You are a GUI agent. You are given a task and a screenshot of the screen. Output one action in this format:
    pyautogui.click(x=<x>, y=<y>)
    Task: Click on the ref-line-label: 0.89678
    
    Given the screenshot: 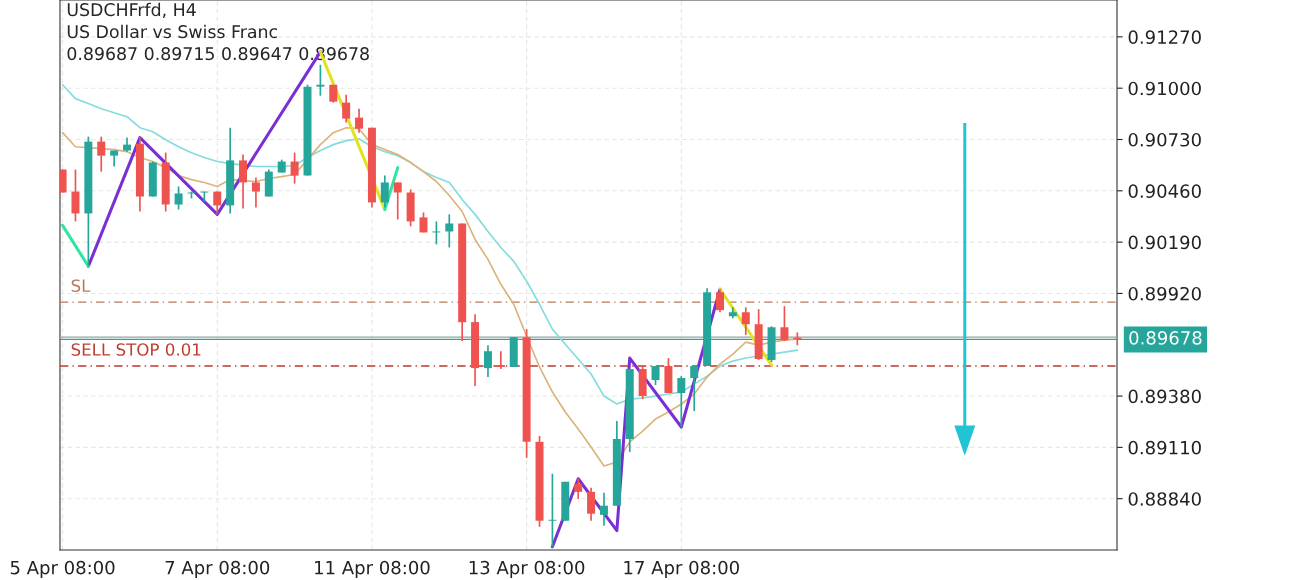 What is the action you would take?
    pyautogui.click(x=1165, y=338)
    